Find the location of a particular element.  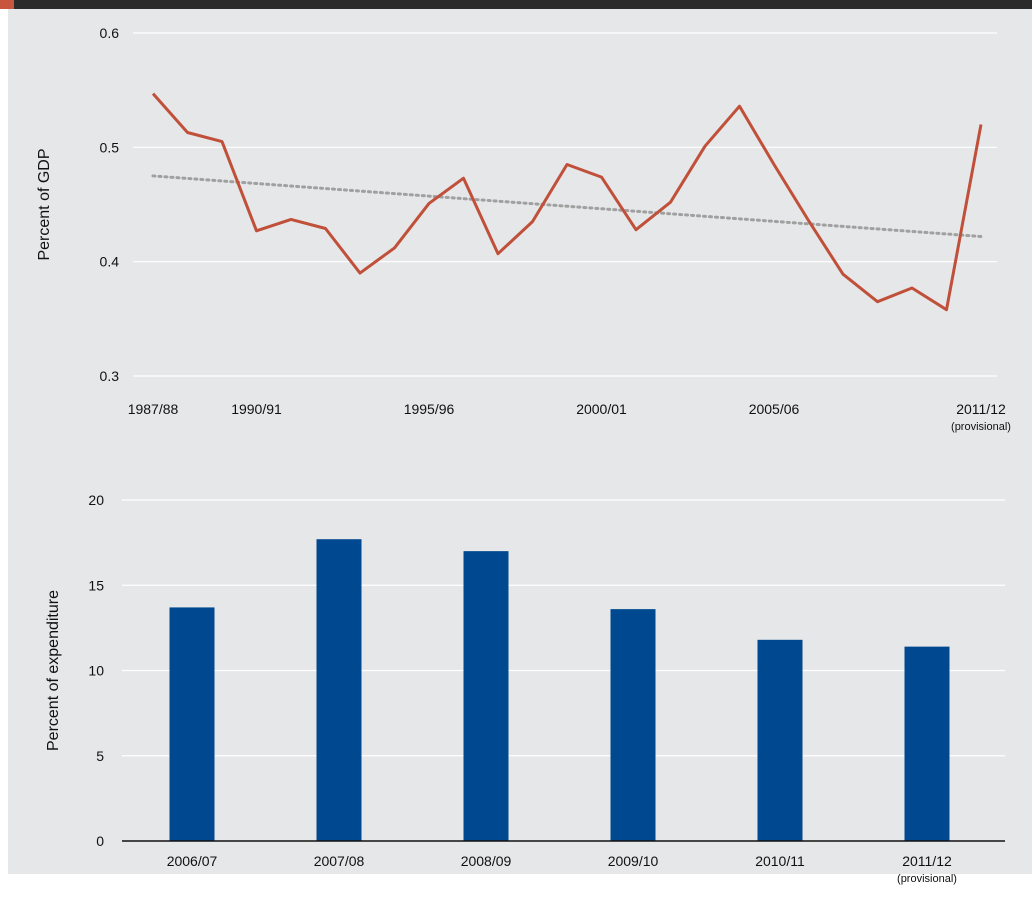

bar-y-tick-label: 5 is located at coordinates (100, 756).